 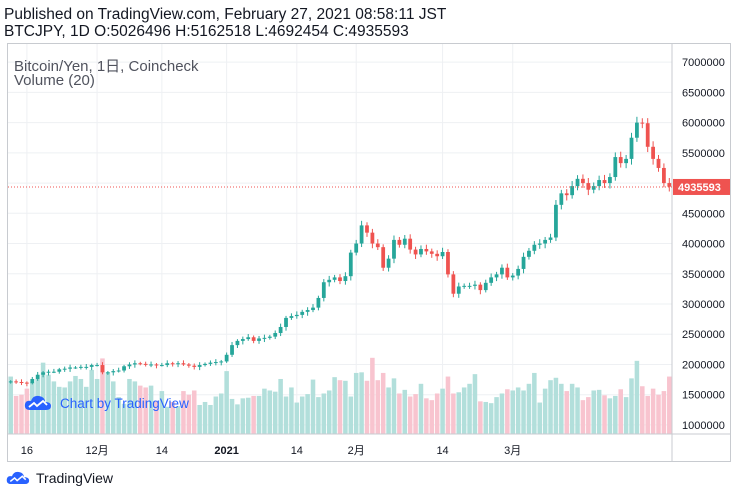 I want to click on x-tick-label: 14, so click(x=442, y=451).